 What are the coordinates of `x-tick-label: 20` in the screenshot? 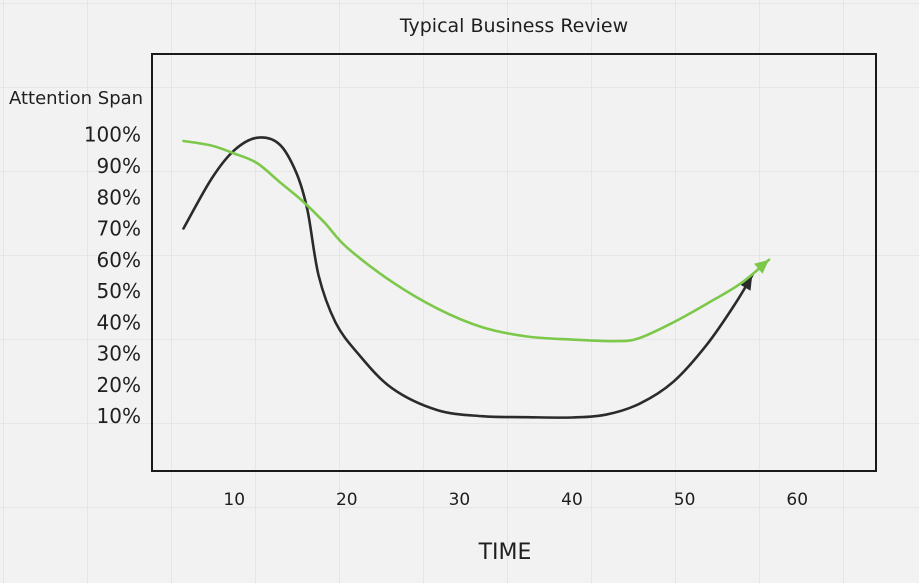 It's located at (347, 500).